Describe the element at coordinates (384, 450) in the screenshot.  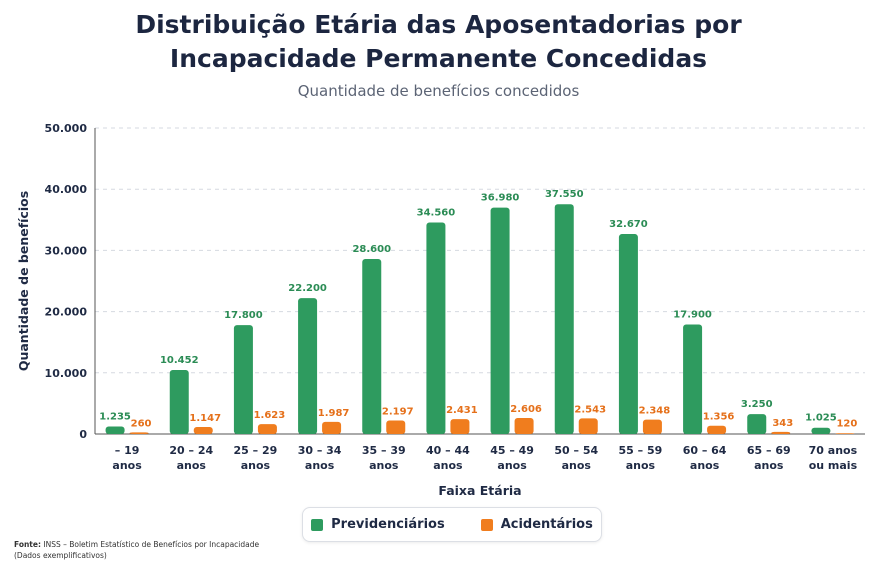
I see `x-tick-label: 35 – 39` at that location.